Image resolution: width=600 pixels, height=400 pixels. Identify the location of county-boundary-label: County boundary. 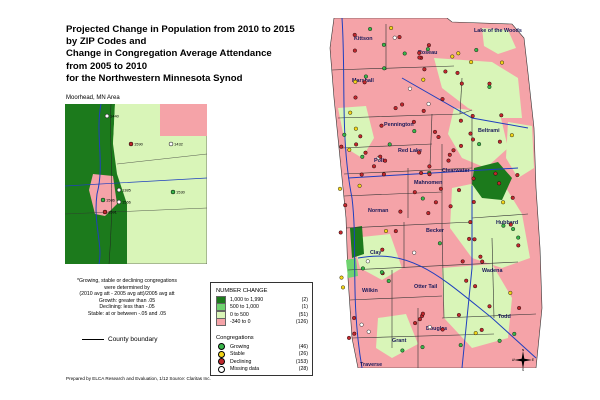
(133, 339).